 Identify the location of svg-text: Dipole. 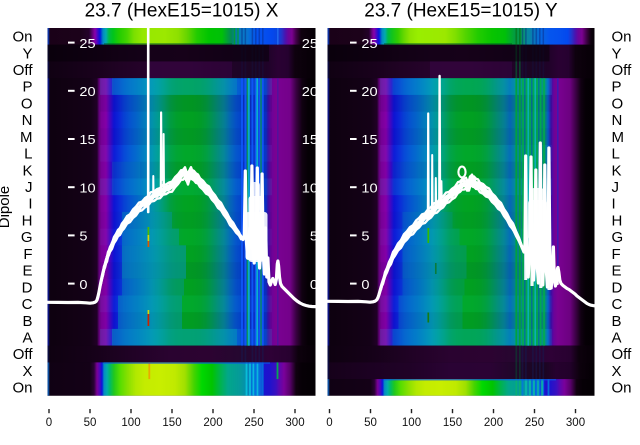
(6, 207).